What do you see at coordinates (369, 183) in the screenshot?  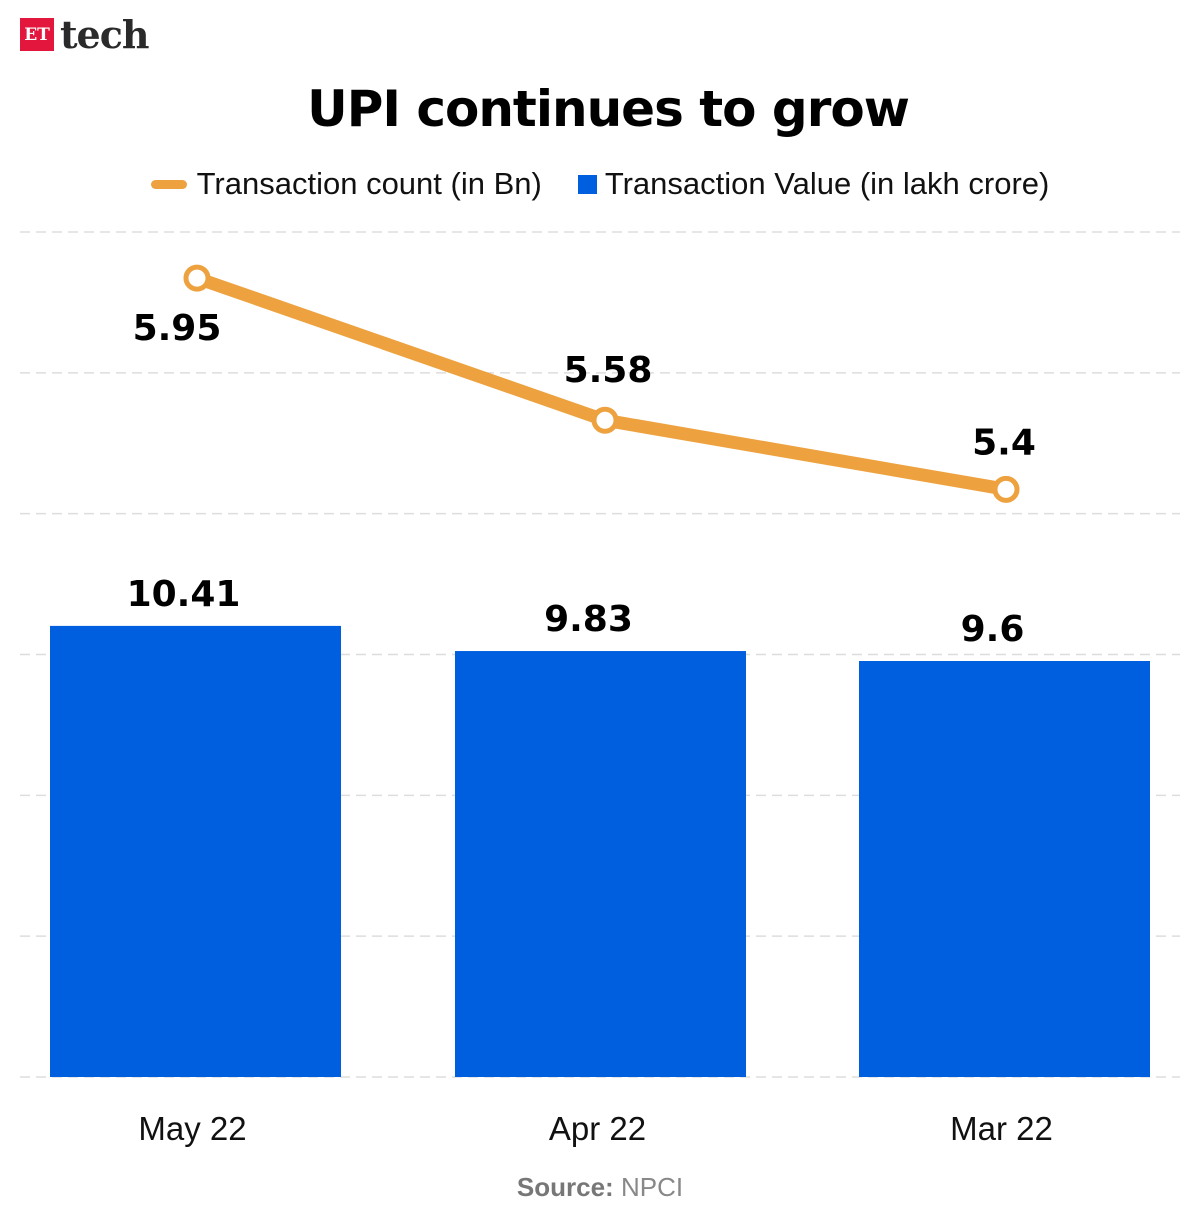 I see `legend-label-count: Transaction count (in Bn)` at bounding box center [369, 183].